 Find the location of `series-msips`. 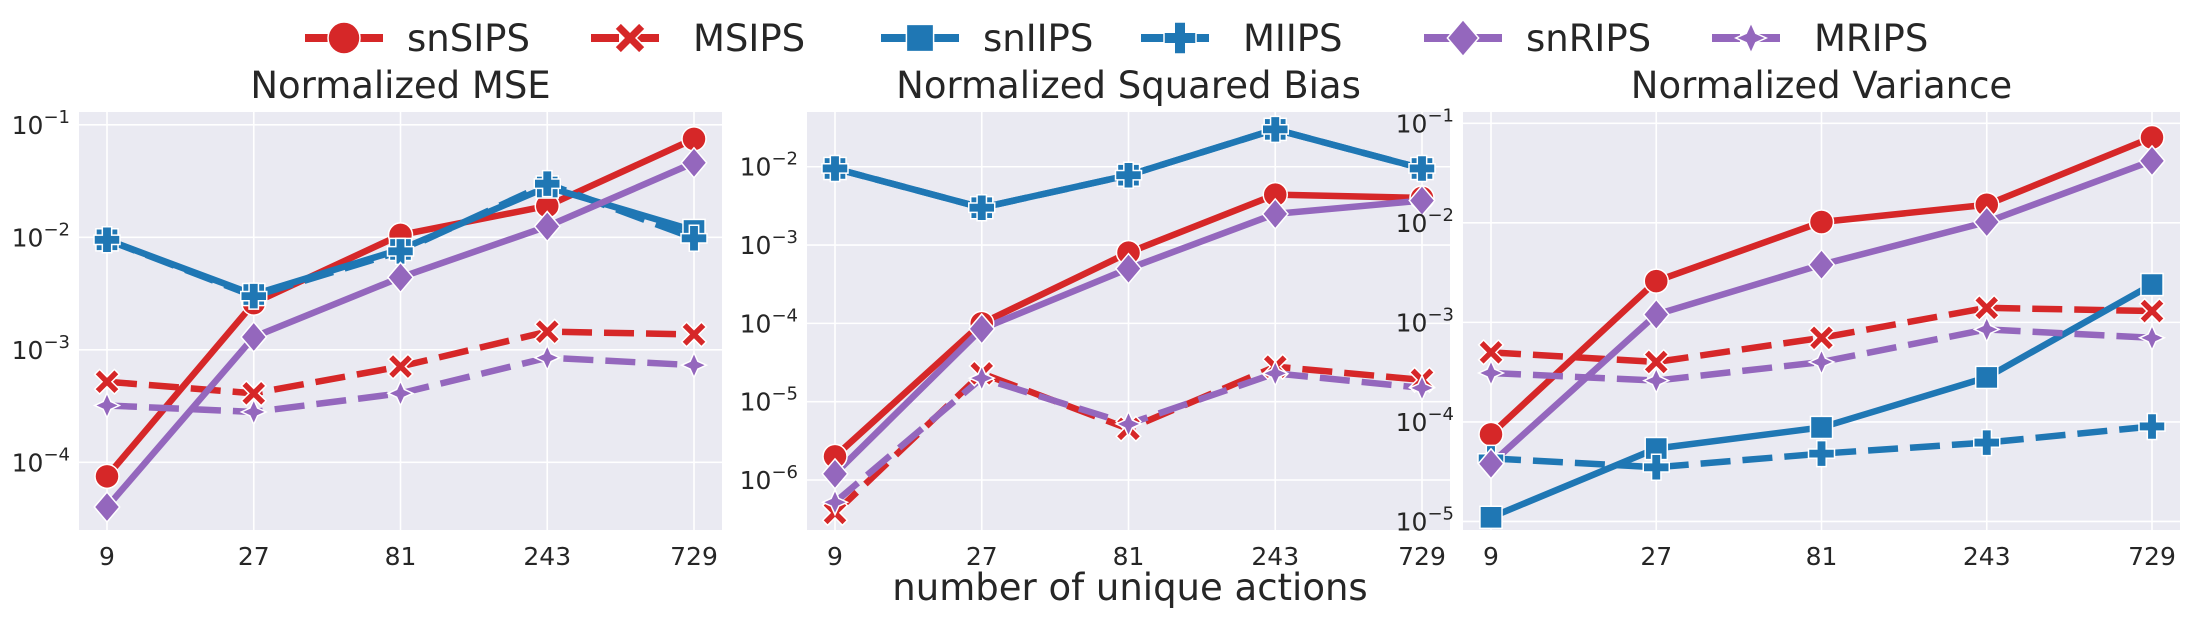

series-msips is located at coordinates (1821, 335).